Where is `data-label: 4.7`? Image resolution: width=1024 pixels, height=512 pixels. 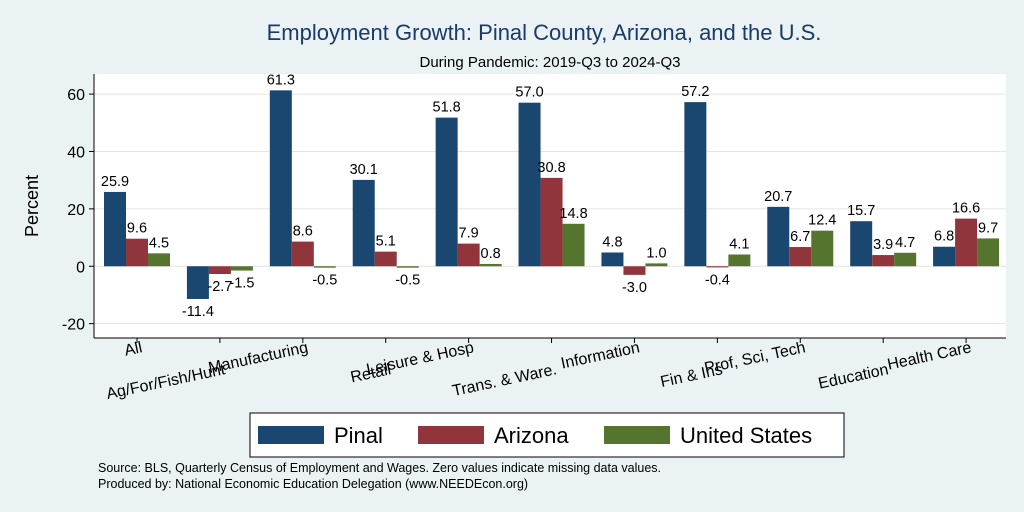
data-label: 4.7 is located at coordinates (905, 243).